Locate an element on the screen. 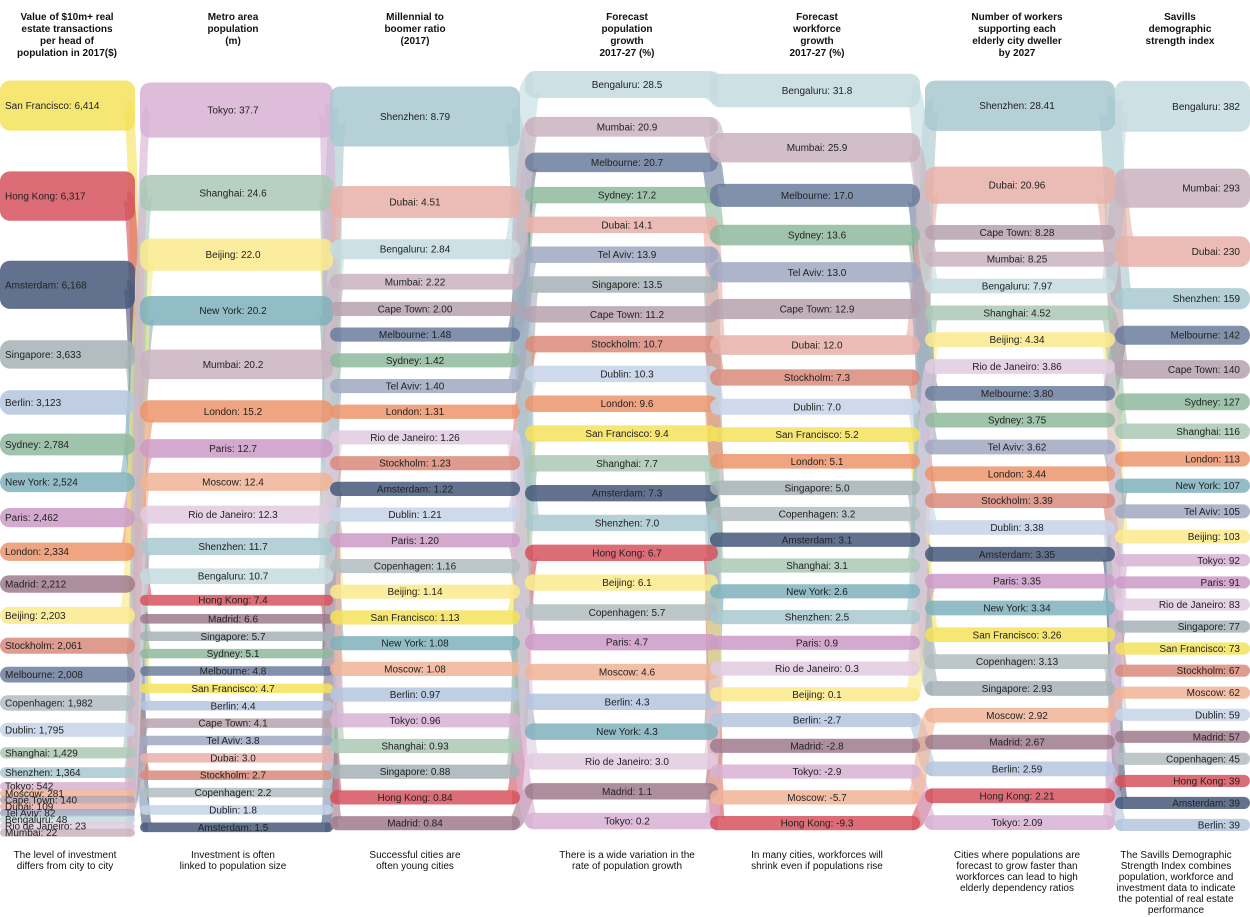  node-berlin-s is located at coordinates (1020, 769).